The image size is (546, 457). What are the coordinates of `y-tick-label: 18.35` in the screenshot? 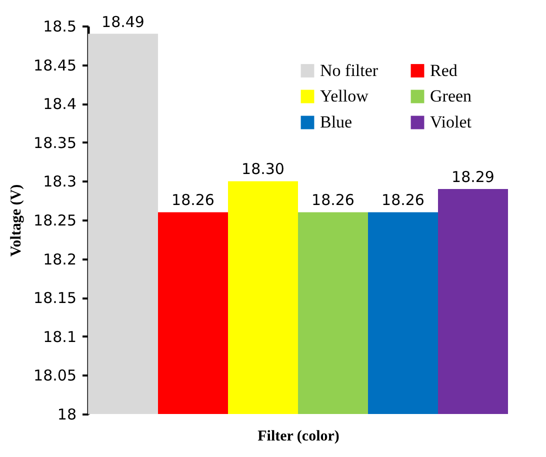 It's located at (55, 143).